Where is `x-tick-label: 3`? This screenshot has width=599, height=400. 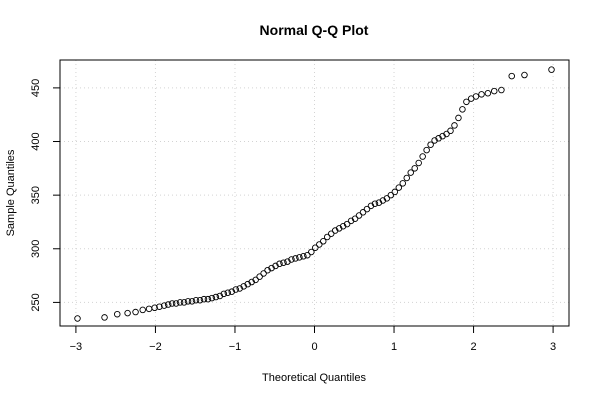
x-tick-label: 3 is located at coordinates (553, 347).